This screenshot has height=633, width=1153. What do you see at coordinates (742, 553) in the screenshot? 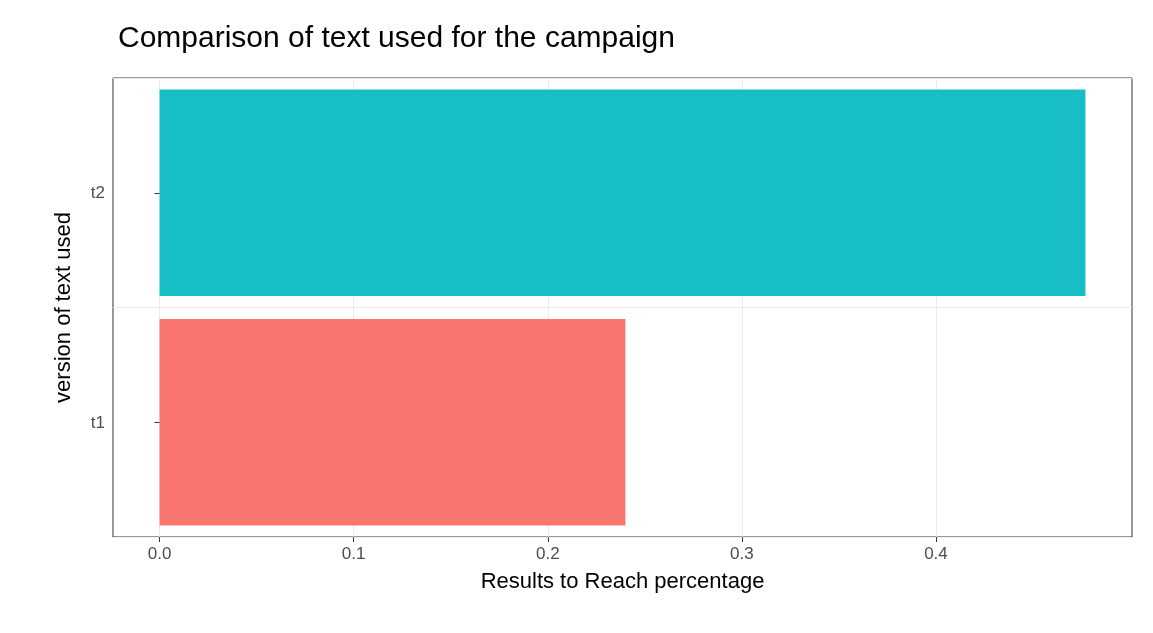
I see `x-tick-label: 0.3` at bounding box center [742, 553].